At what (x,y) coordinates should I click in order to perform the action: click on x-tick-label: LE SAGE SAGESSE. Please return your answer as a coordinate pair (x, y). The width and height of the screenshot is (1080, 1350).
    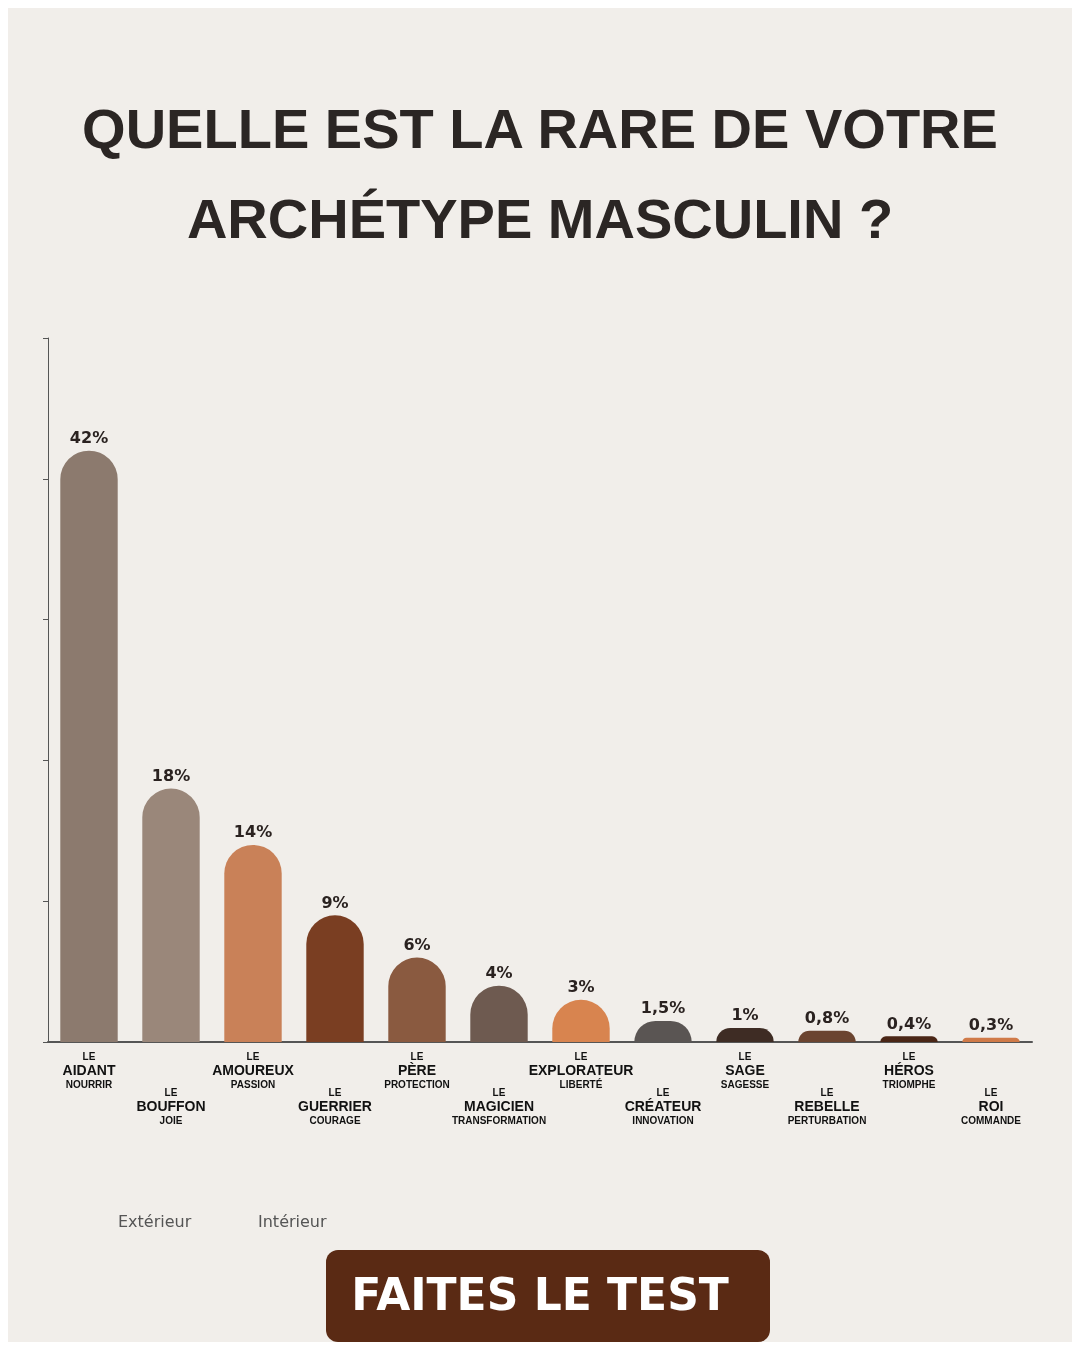
    Looking at the image, I should click on (745, 1070).